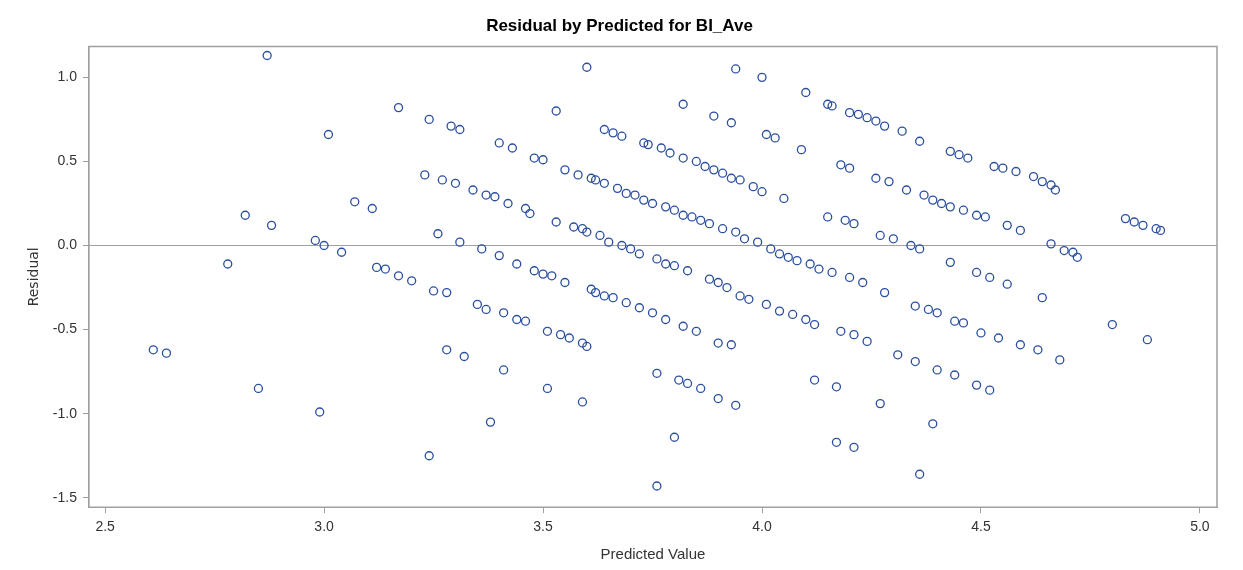  Describe the element at coordinates (65, 412) in the screenshot. I see `y-tick-label: -1.0` at that location.